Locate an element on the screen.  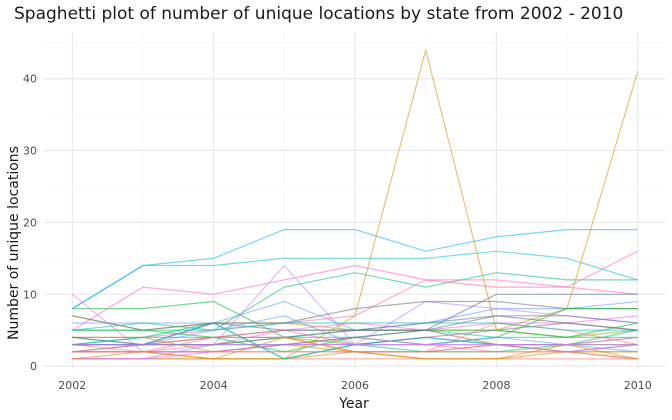
x-tick-label: 2002 is located at coordinates (72, 385).